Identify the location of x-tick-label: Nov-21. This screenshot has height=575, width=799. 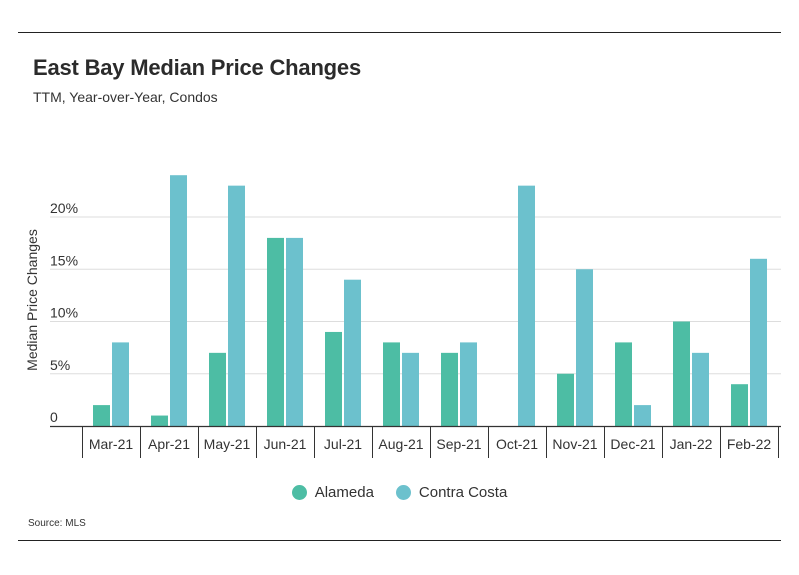
(574, 444).